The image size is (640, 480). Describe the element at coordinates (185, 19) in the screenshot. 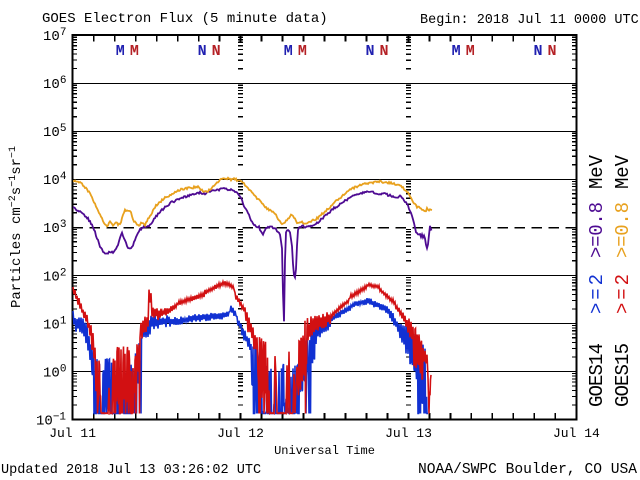

I see `svg-text:GOES Electron Flux (5 minute d: GOES Electron Flux (5 minute data)` at that location.